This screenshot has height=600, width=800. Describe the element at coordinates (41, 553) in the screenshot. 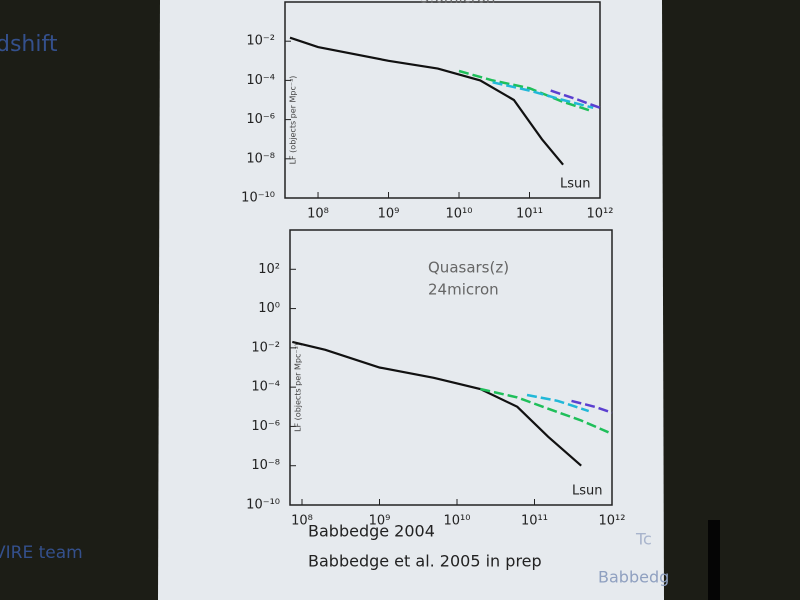

I see `slide-text: VIRE team` at that location.